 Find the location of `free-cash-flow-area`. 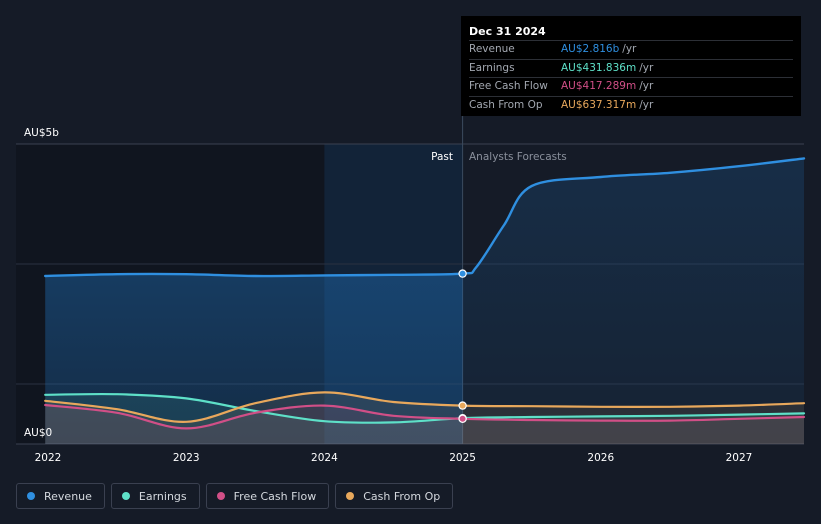

free-cash-flow-area is located at coordinates (424, 424).